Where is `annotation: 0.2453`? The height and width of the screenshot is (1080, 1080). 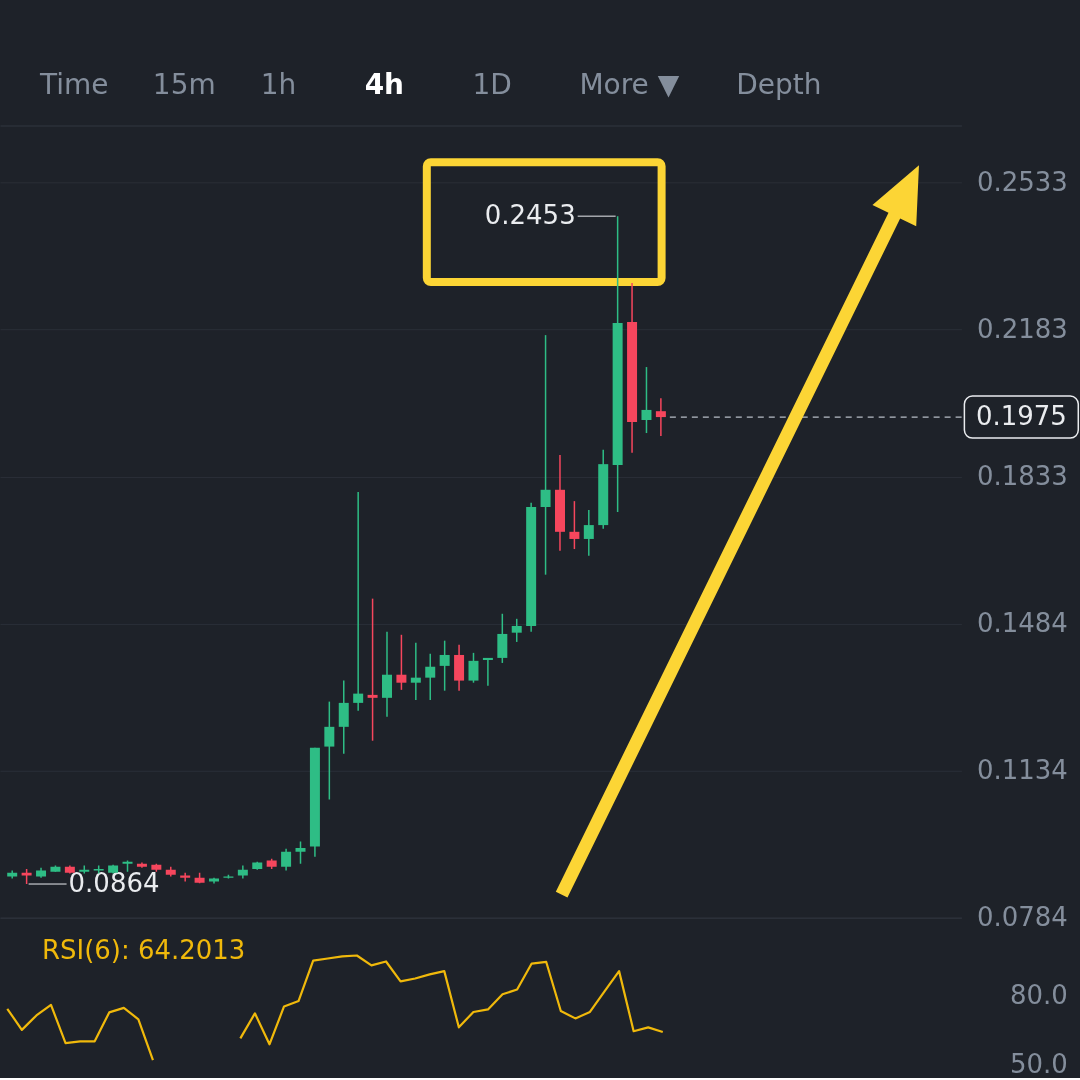 annotation: 0.2453 is located at coordinates (530, 215).